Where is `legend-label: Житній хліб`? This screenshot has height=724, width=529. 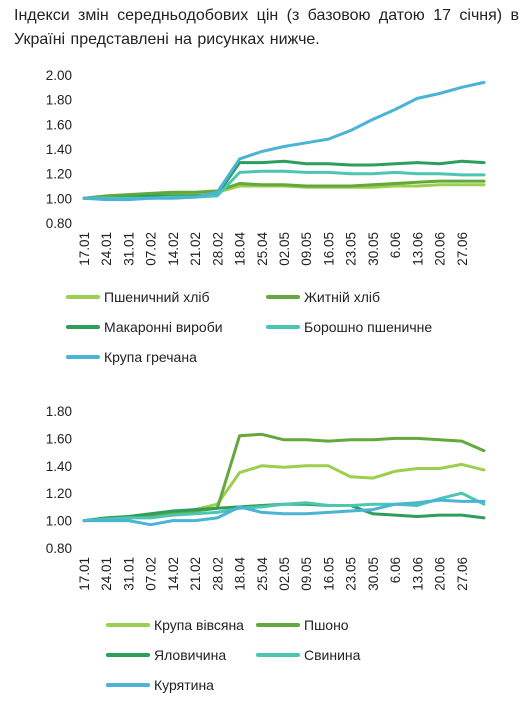
legend-label: Житній хліб is located at coordinates (342, 297).